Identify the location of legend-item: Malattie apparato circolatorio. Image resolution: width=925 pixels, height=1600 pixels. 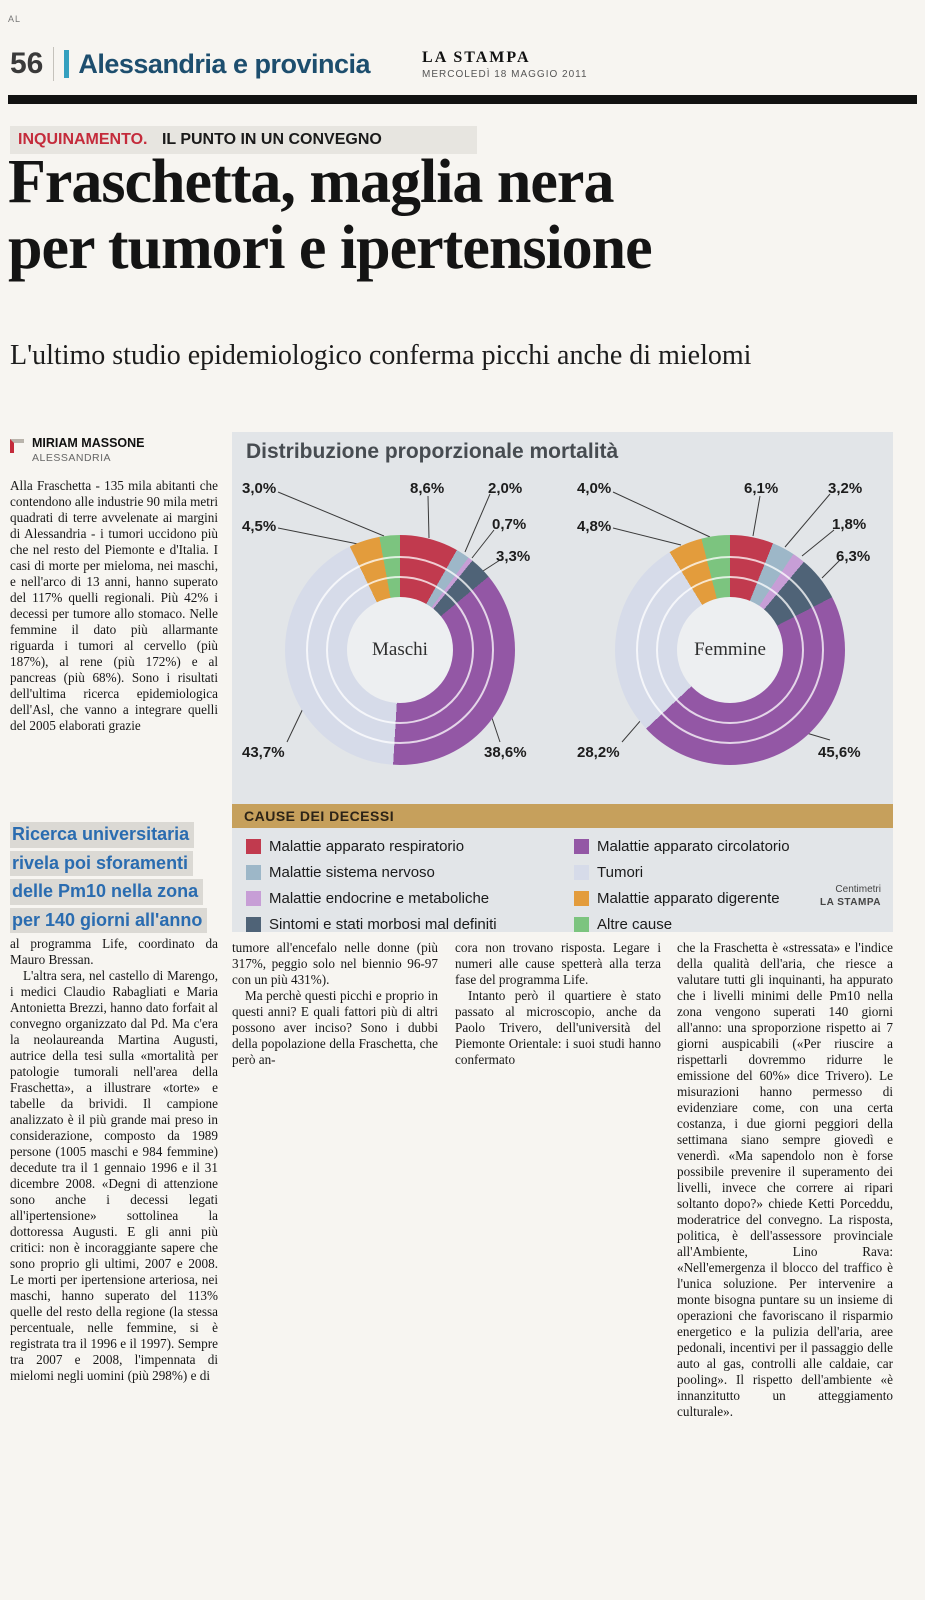
(714, 846).